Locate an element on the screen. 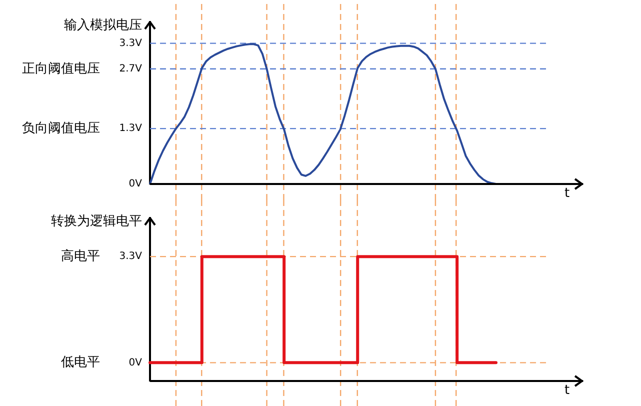 The image size is (641, 406). text: 正向阈值电压 is located at coordinates (61, 68).